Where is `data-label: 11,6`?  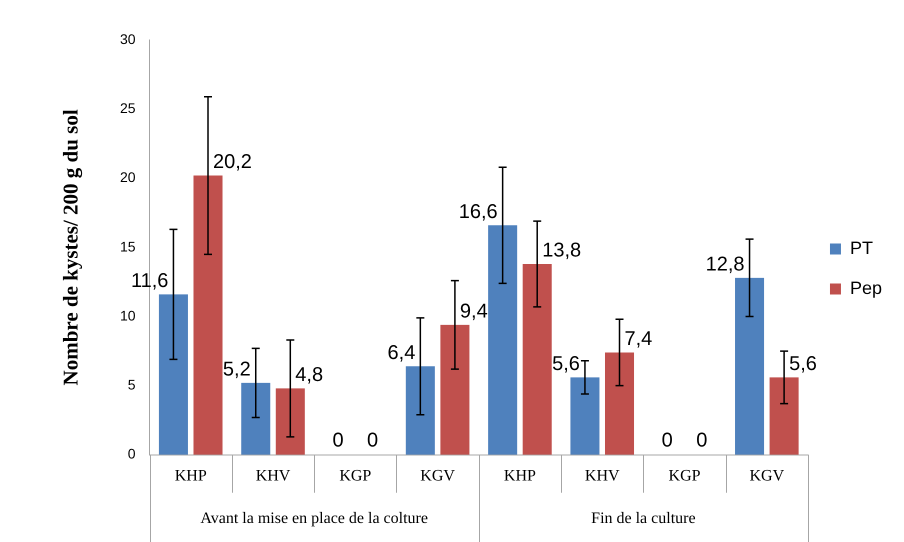 data-label: 11,6 is located at coordinates (149, 281).